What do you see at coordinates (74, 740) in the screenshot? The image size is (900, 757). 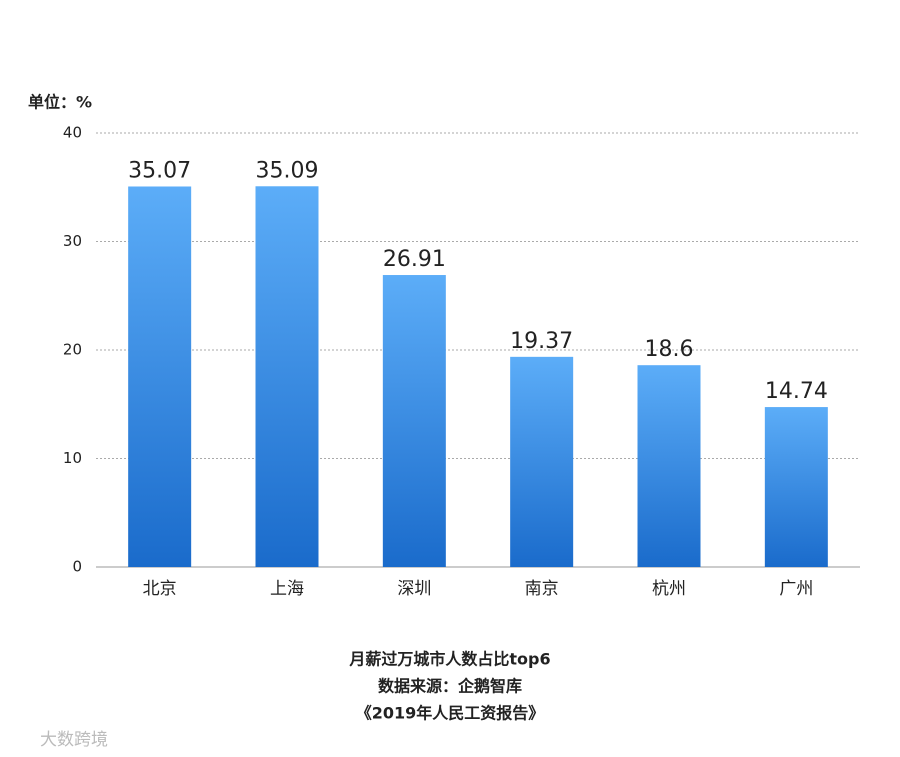 I see `watermark: 大数跨境` at bounding box center [74, 740].